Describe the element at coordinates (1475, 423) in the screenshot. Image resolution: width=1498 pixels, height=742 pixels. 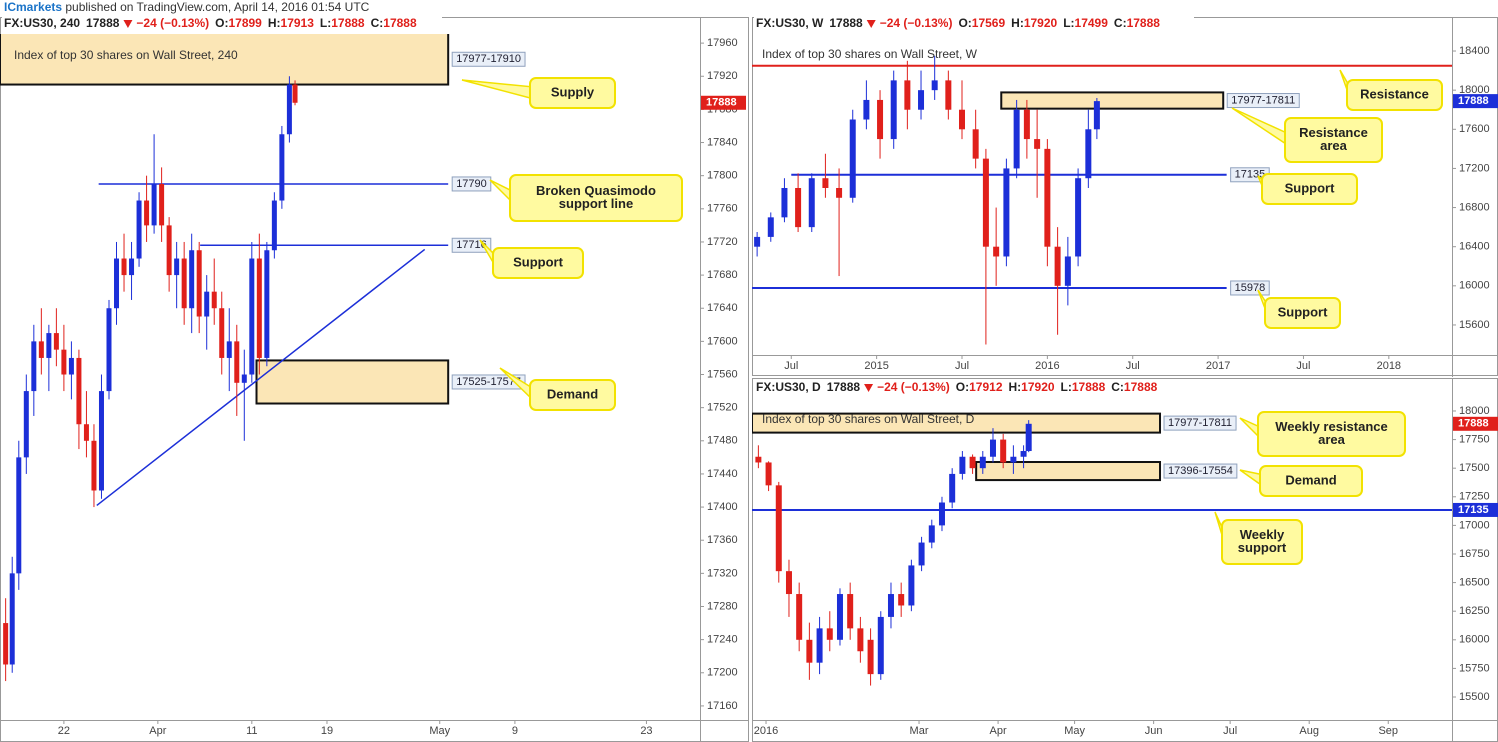
I see `last-price-box` at that location.